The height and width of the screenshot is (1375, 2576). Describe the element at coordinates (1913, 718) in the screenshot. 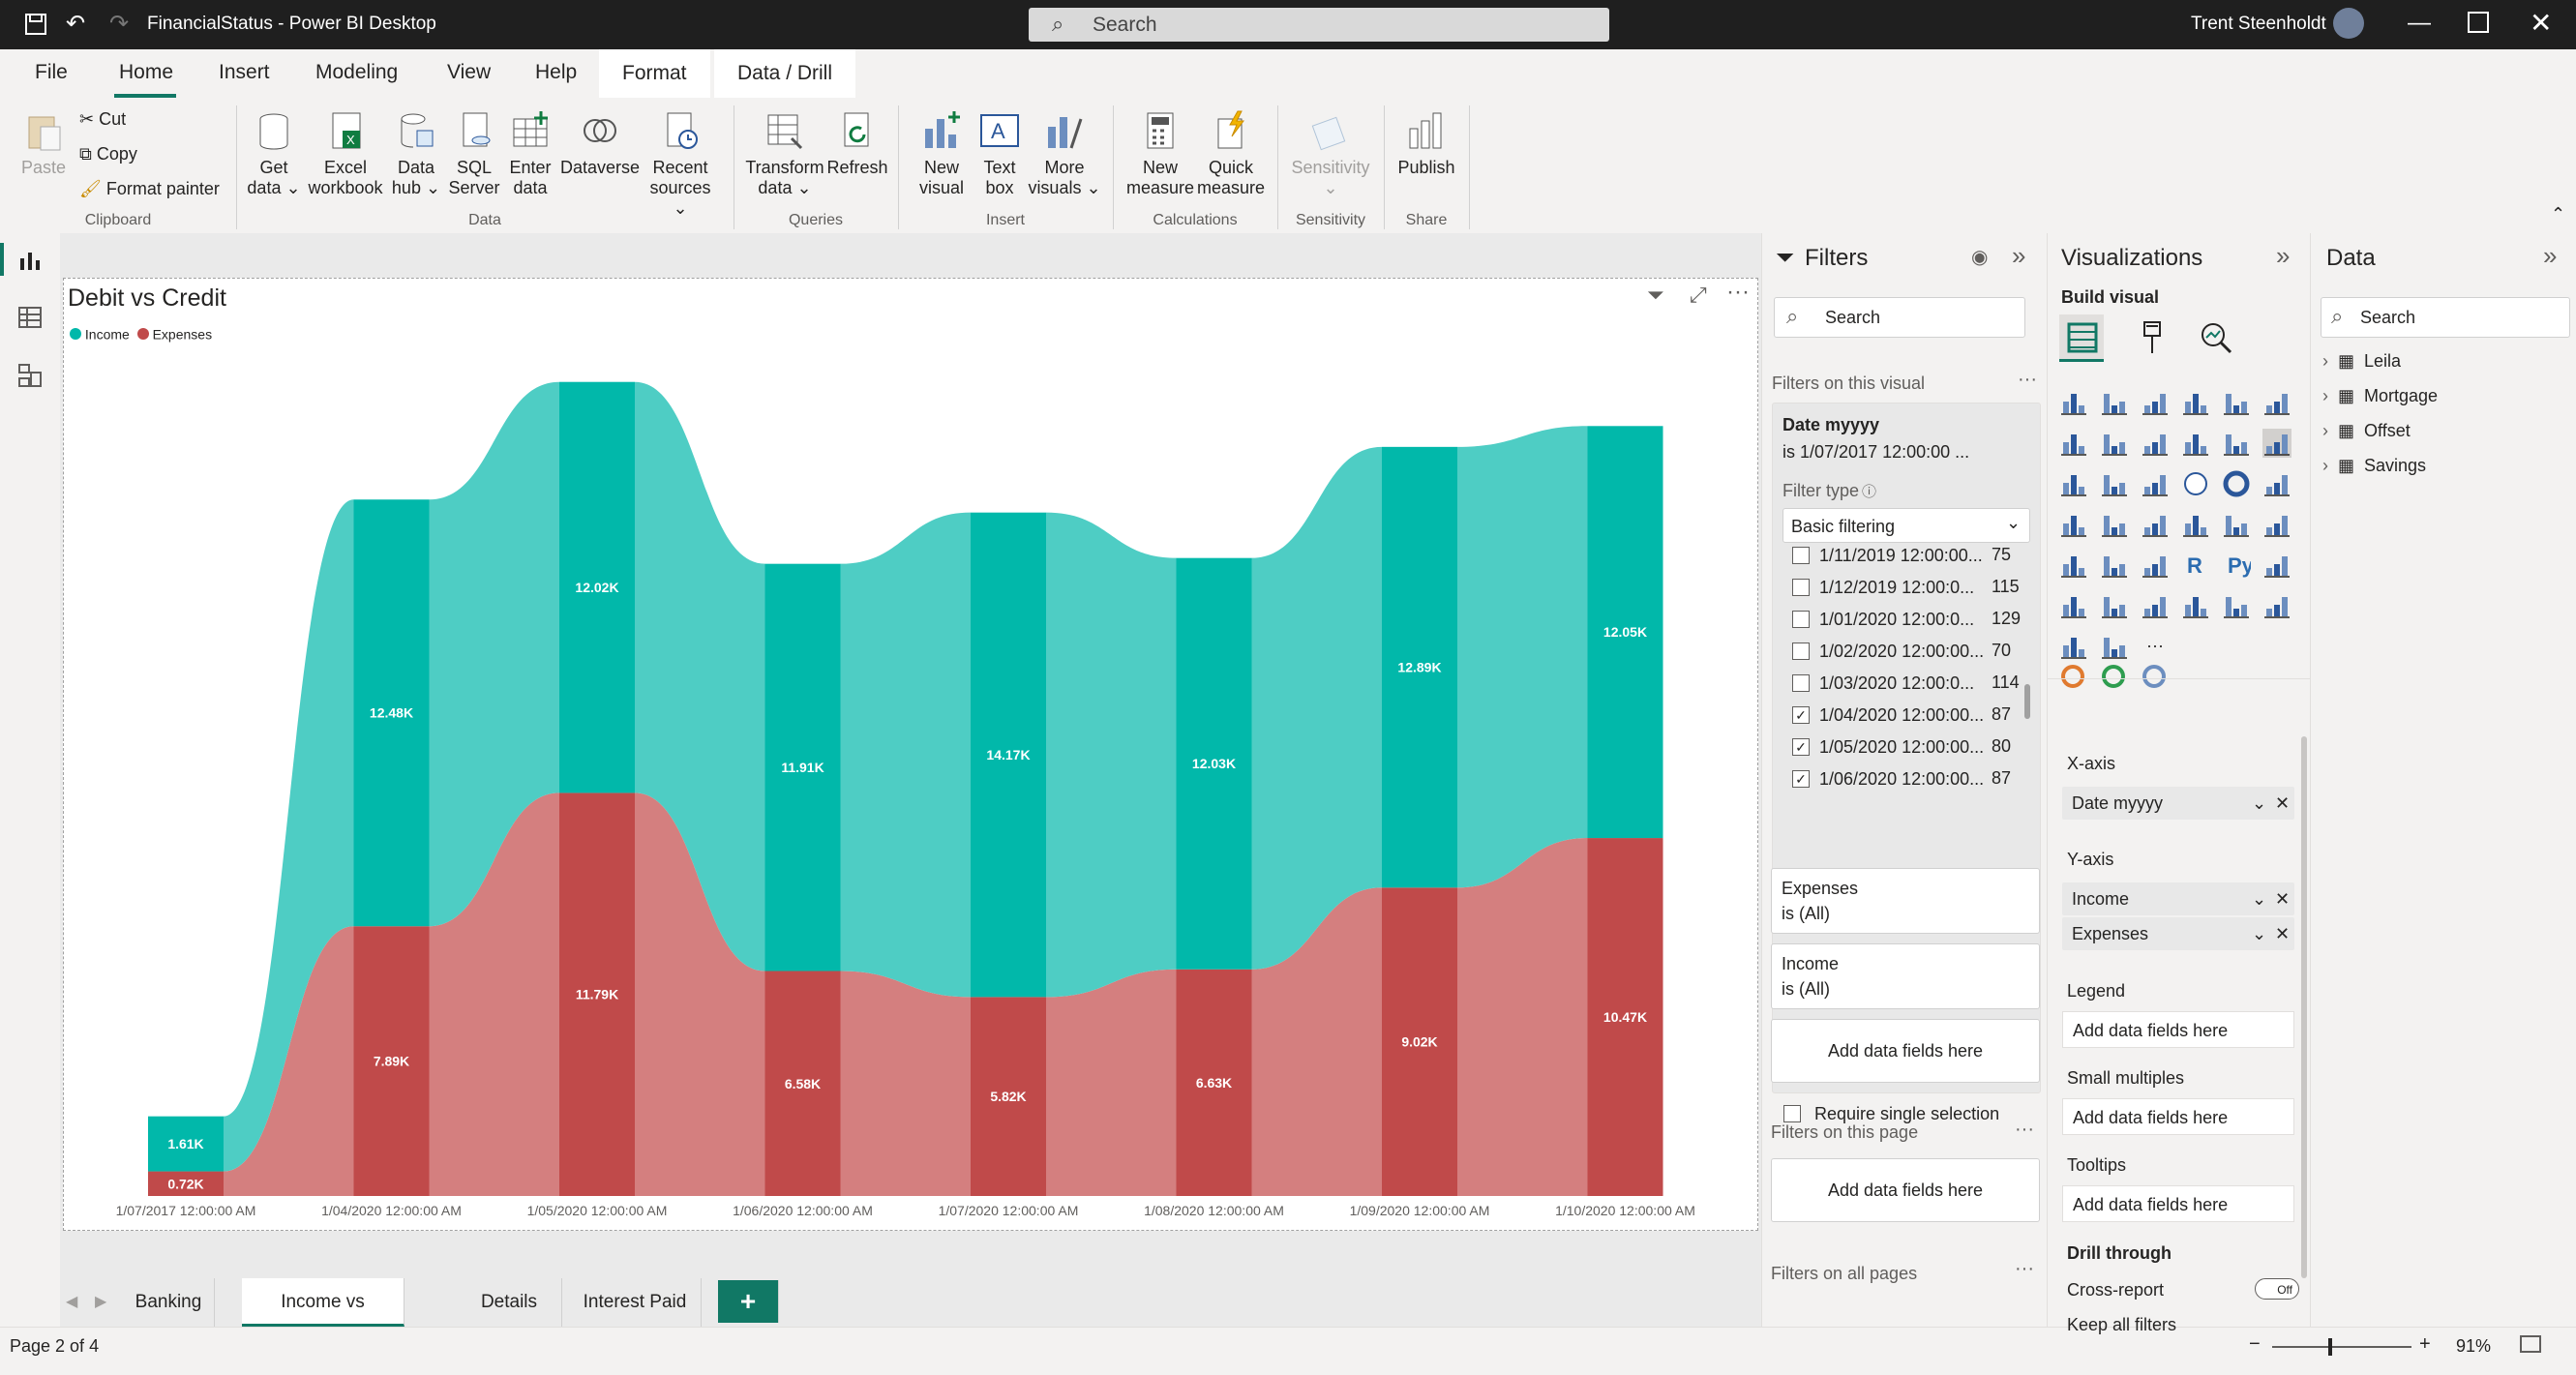

I see `filter-value-item: ✓ 1/04/2020 12:00:00... 87` at that location.